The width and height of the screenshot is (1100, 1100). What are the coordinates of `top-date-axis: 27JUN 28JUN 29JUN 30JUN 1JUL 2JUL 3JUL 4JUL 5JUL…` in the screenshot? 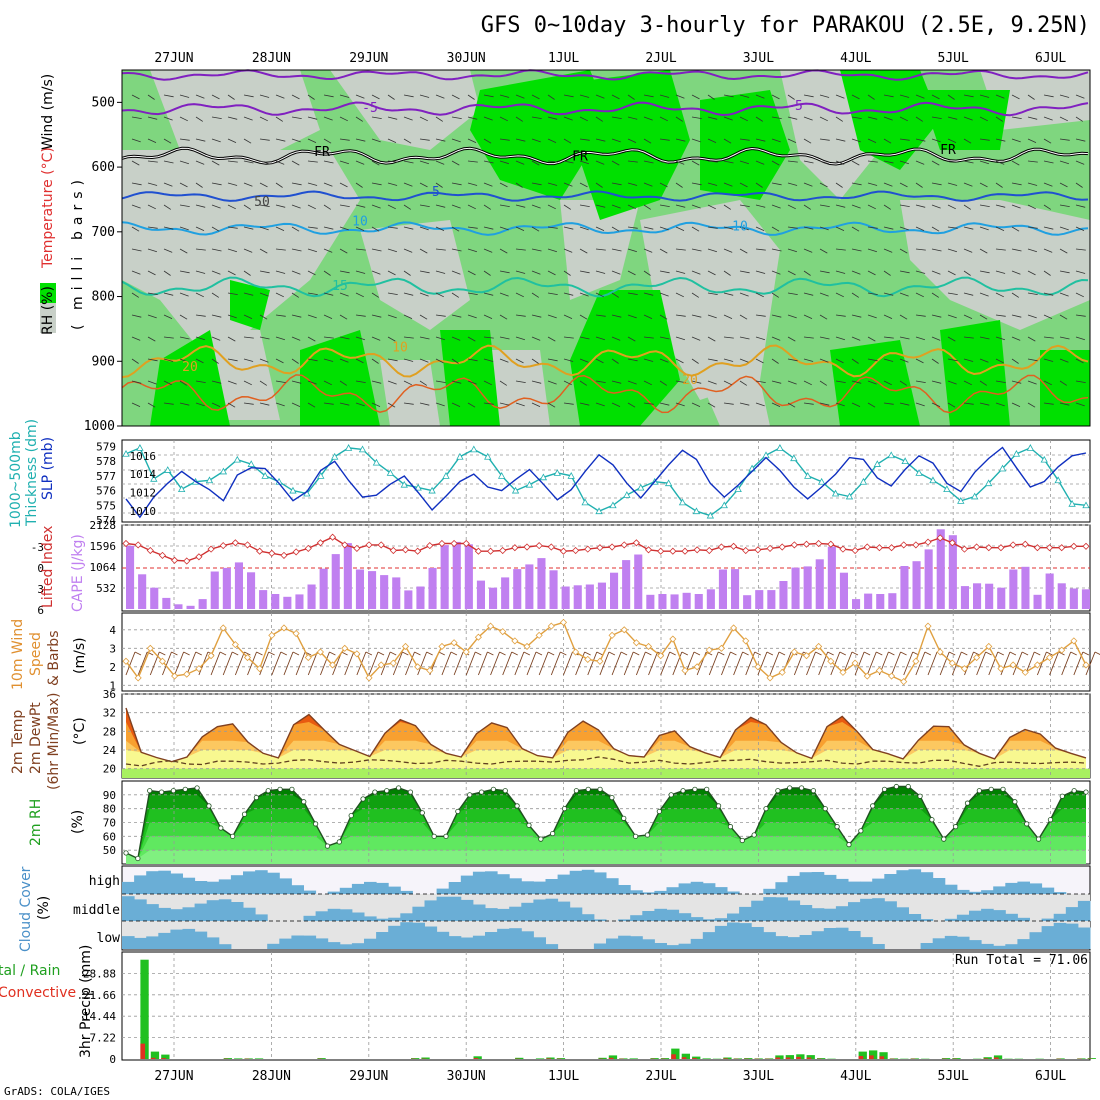 It's located at (610, 58).